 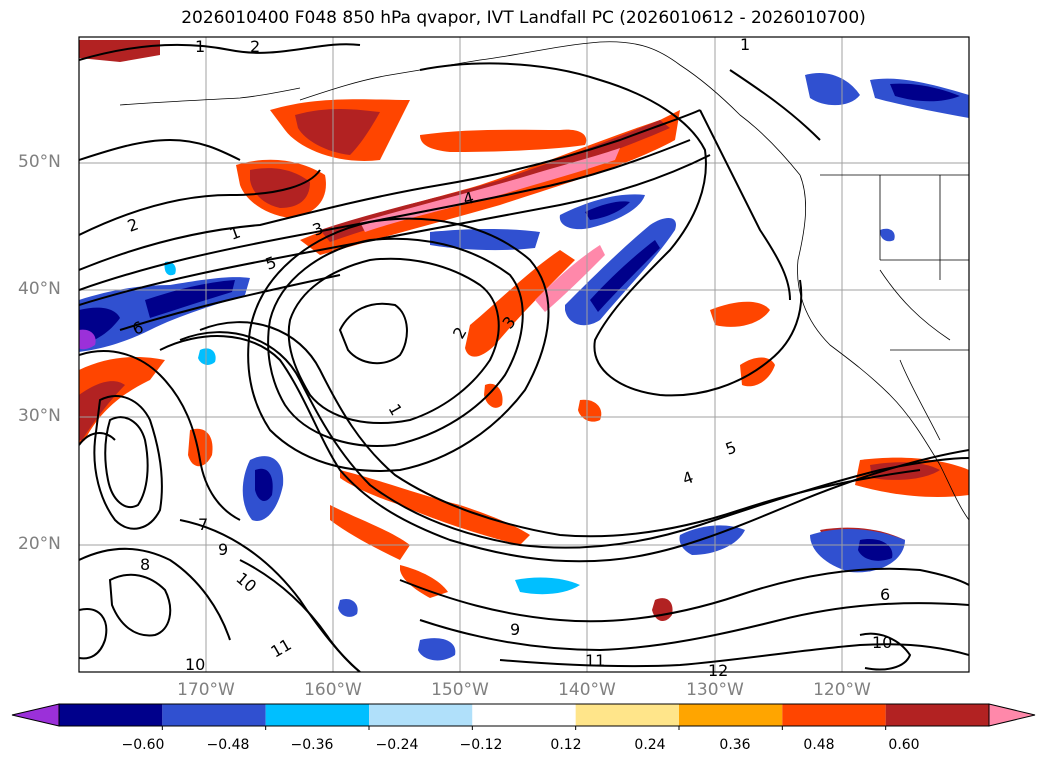 I want to click on contour-label: 4, so click(x=468, y=198).